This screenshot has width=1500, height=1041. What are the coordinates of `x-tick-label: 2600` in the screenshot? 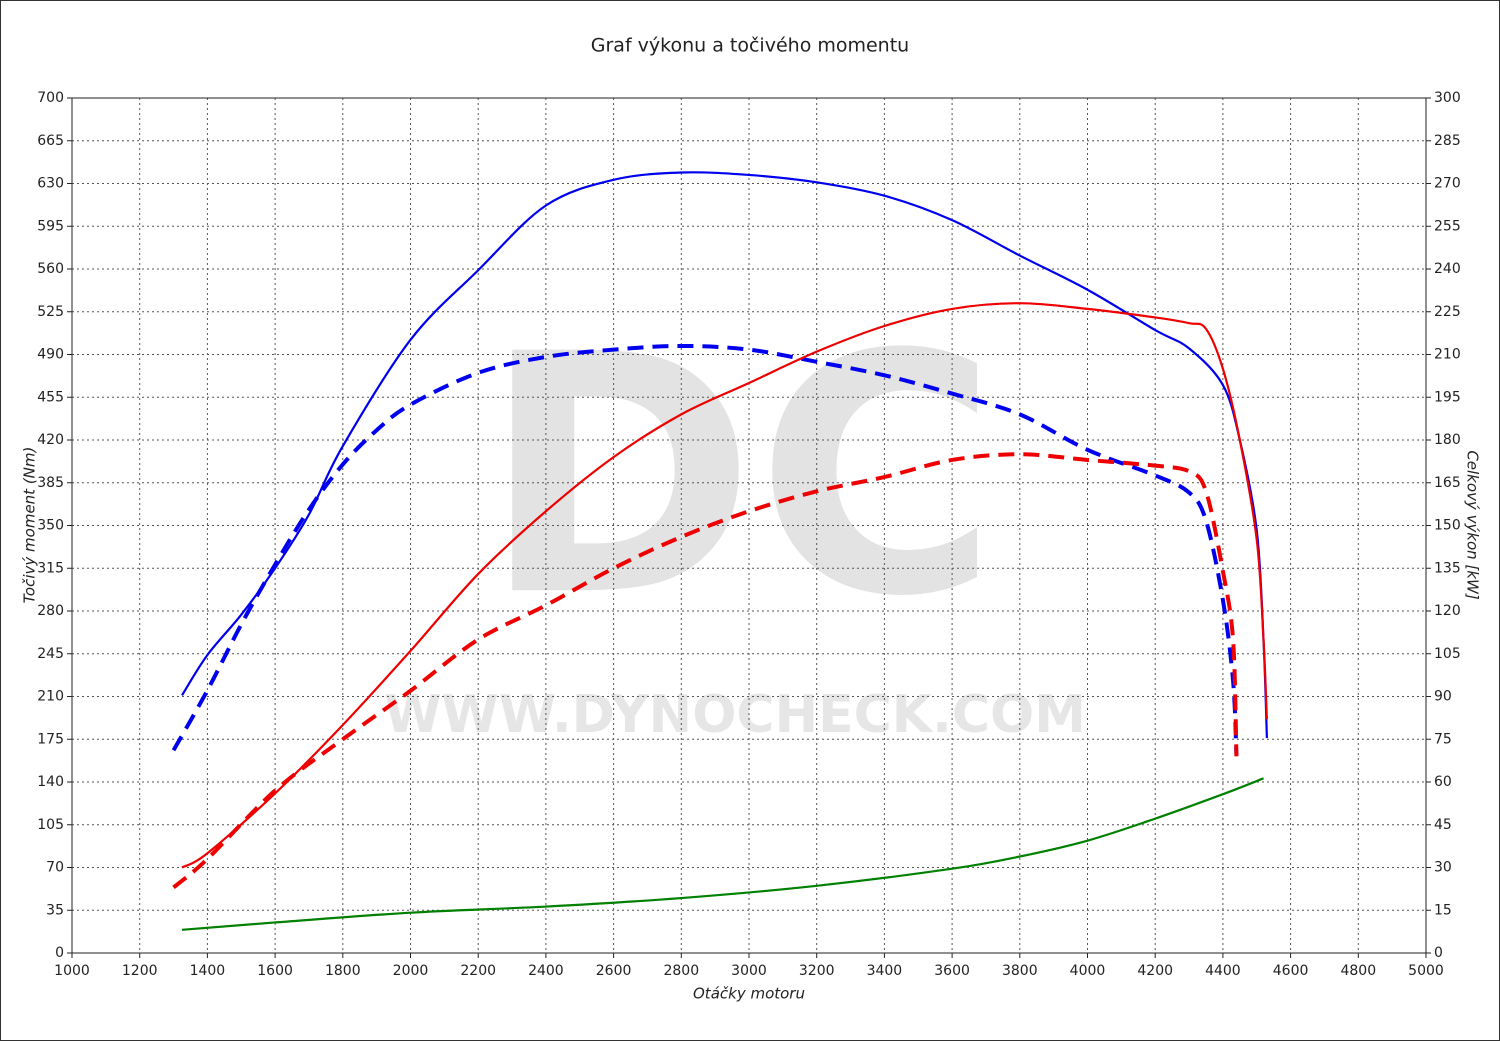 It's located at (614, 971).